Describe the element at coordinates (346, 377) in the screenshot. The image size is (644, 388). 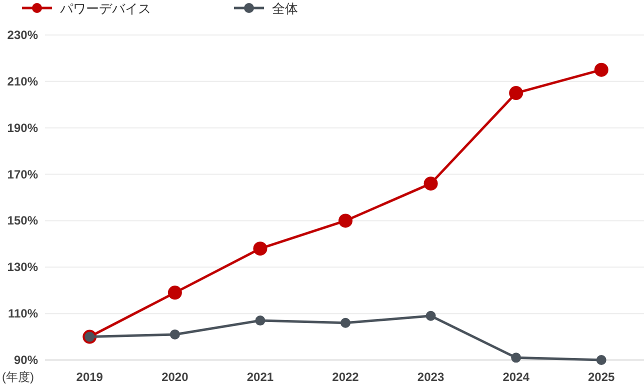
I see `x-tick-label: 2022` at that location.